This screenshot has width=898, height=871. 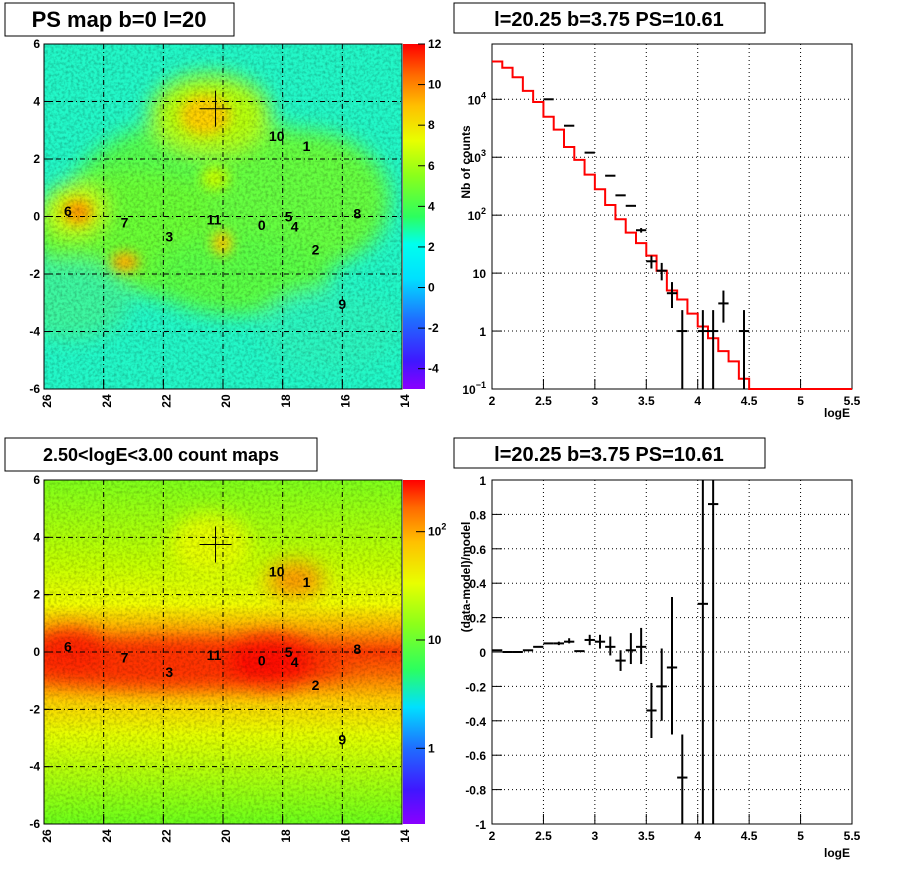 What do you see at coordinates (431, 288) in the screenshot?
I see `ps-map-cb-label: 0` at bounding box center [431, 288].